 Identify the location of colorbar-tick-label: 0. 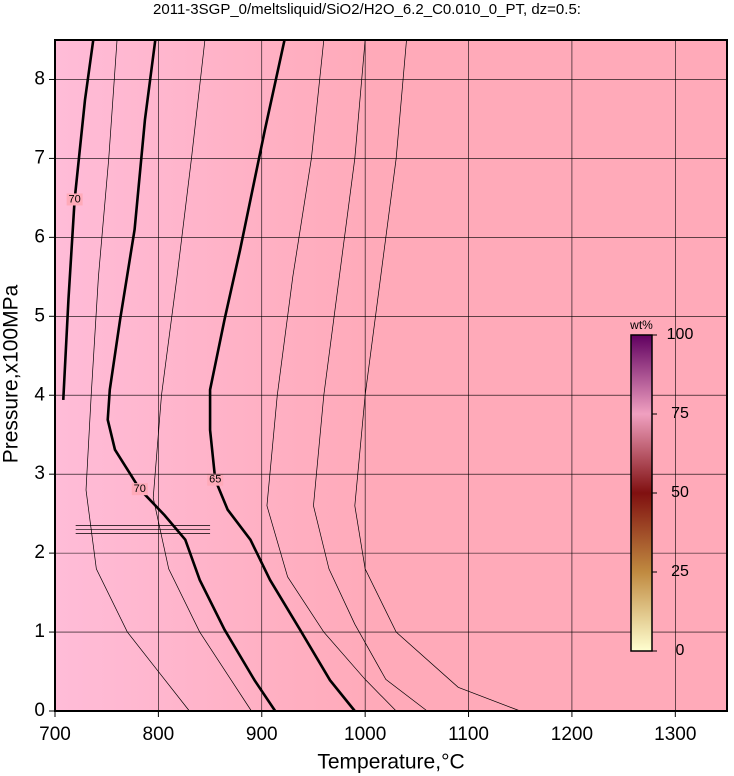
(680, 650).